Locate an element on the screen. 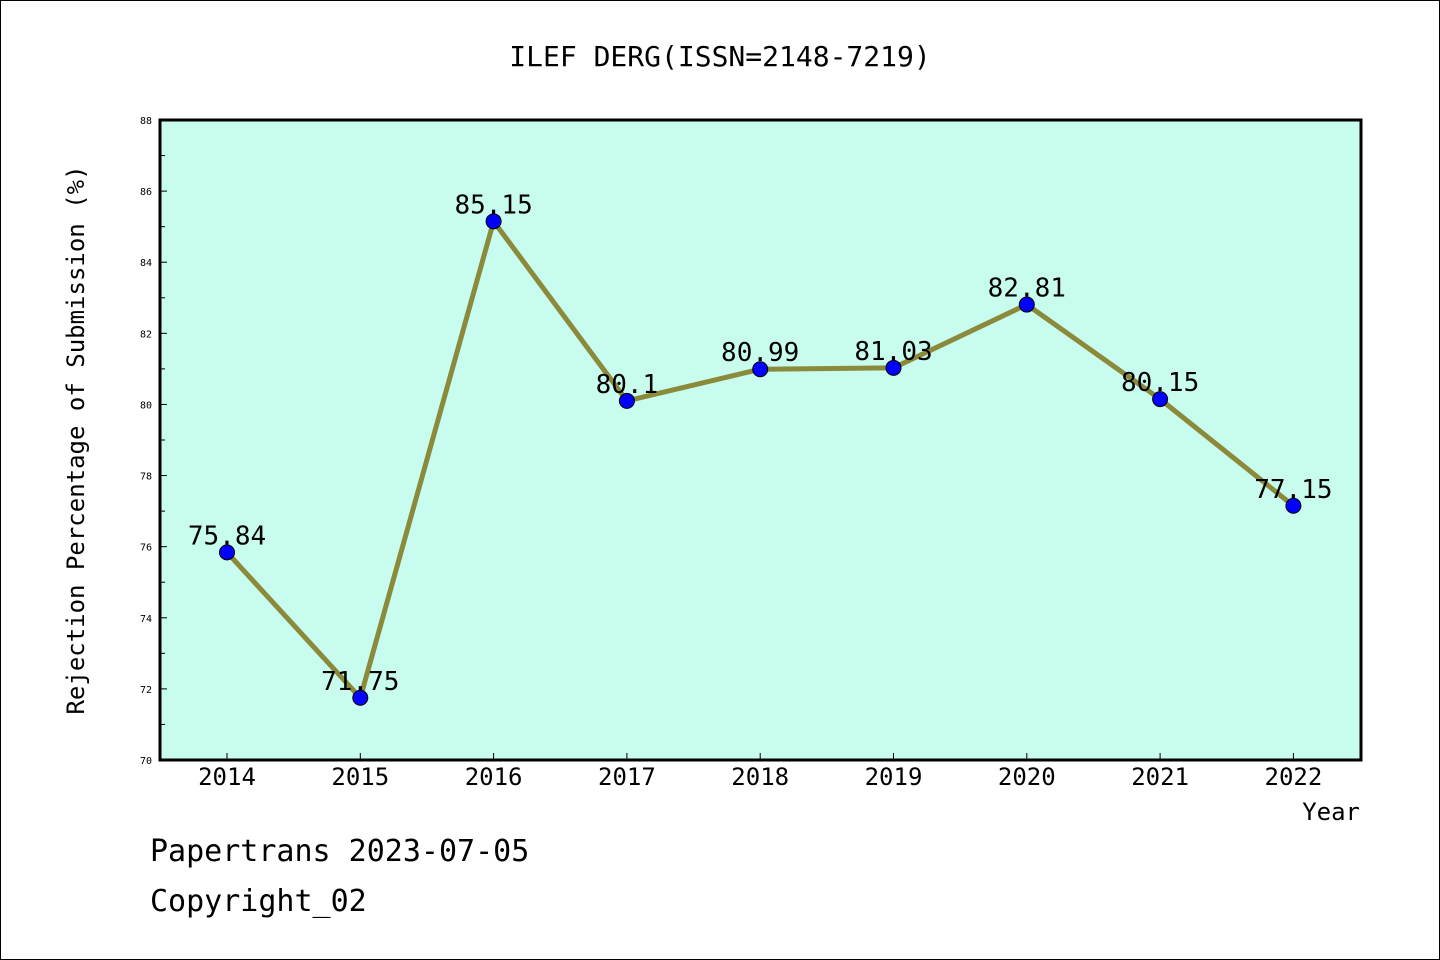  x-tick-label: 2017 is located at coordinates (627, 777).